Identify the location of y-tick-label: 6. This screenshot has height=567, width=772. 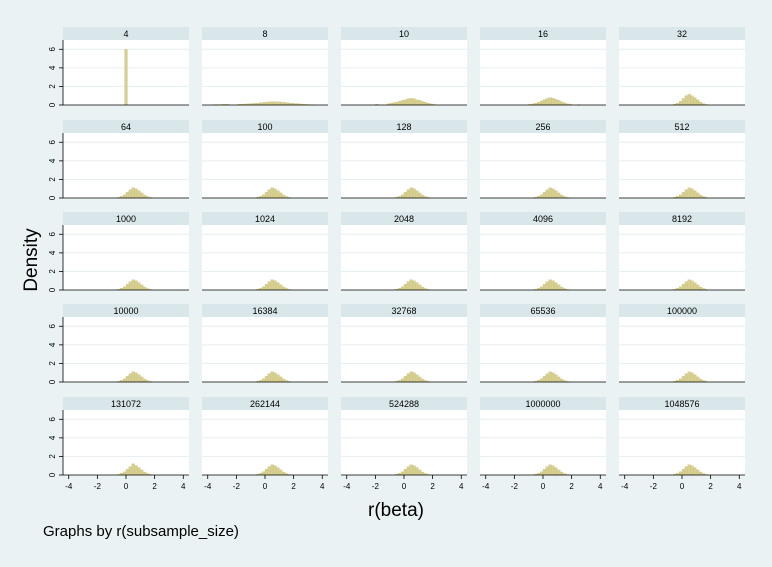
(52, 326).